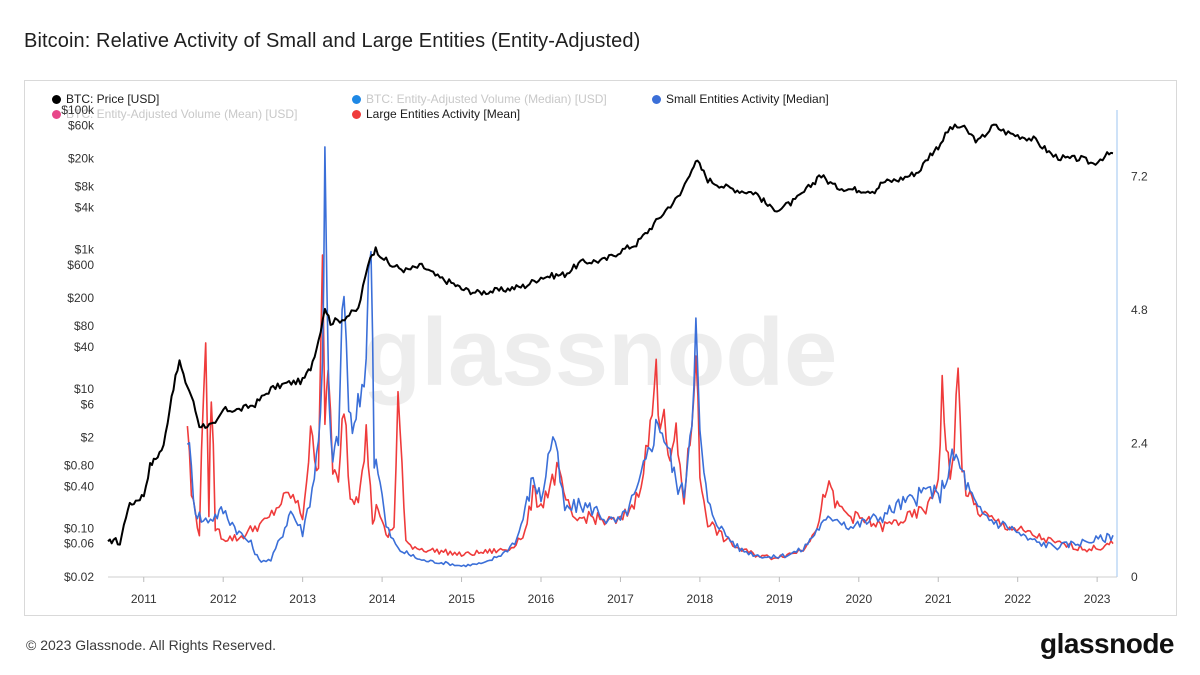 The height and width of the screenshot is (675, 1200). I want to click on brand-logo: glassnode, so click(1107, 643).